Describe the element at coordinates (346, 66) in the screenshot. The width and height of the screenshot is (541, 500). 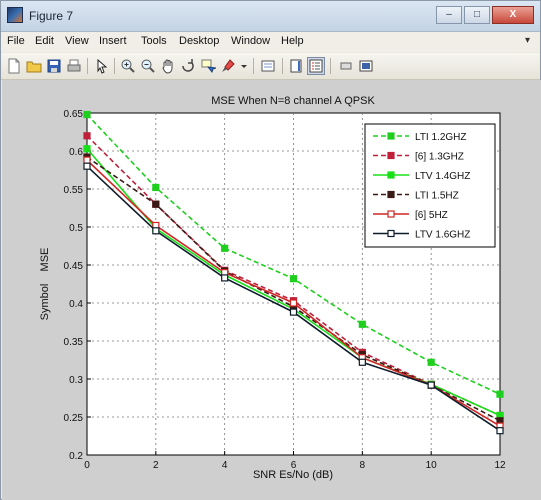
I see `hide-plot-tools-icon` at that location.